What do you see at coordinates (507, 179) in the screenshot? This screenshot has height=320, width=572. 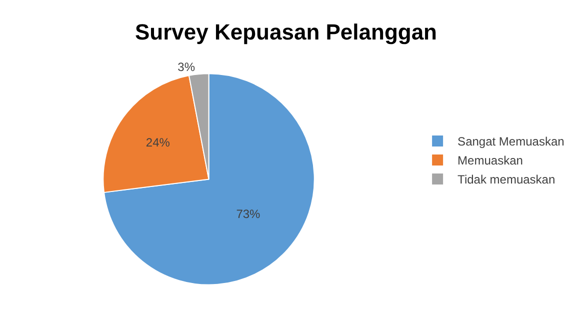 I see `legend-label: Tidak memuaskan` at bounding box center [507, 179].